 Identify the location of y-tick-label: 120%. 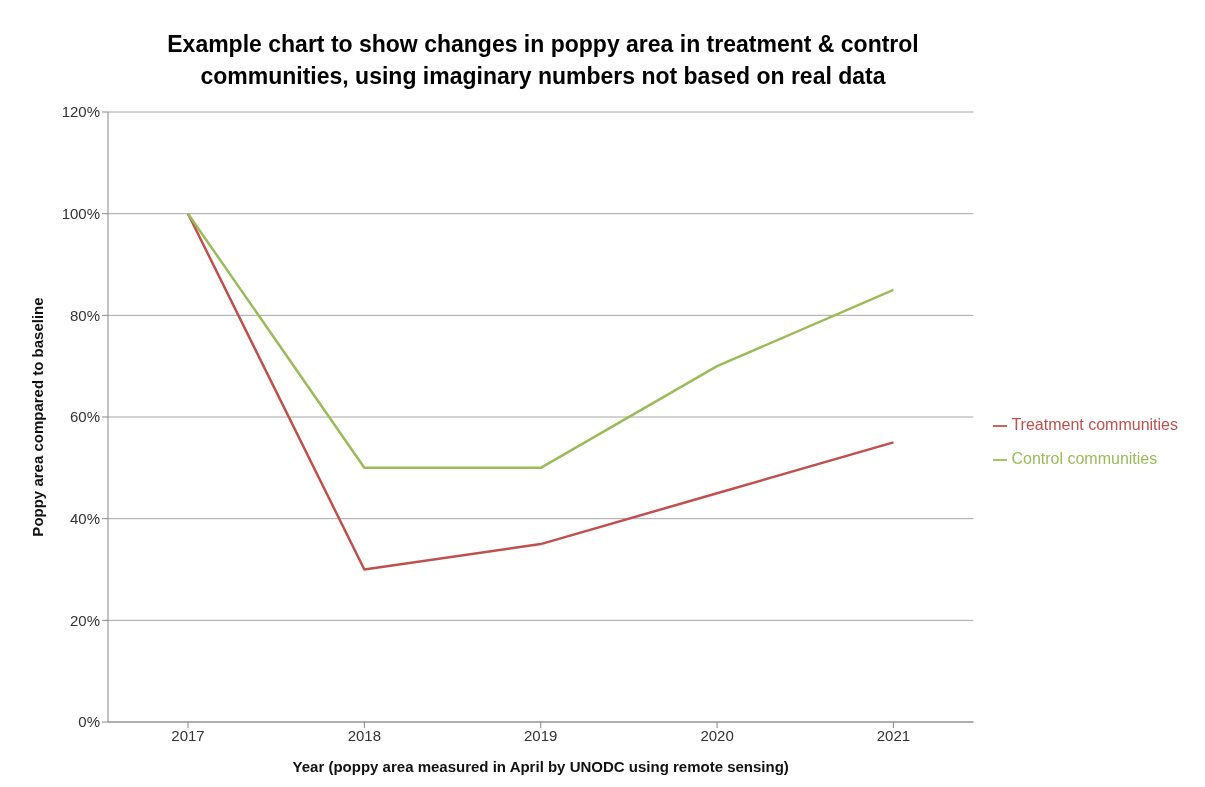
(80, 112).